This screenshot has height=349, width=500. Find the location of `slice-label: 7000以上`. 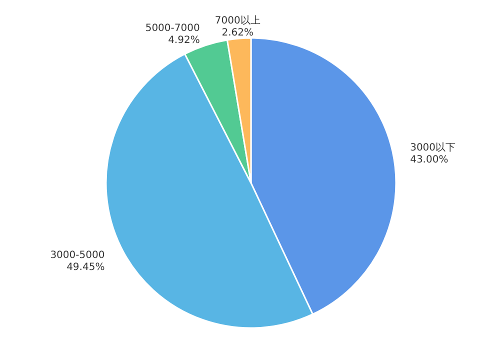

slice-label: 7000以上 is located at coordinates (237, 20).